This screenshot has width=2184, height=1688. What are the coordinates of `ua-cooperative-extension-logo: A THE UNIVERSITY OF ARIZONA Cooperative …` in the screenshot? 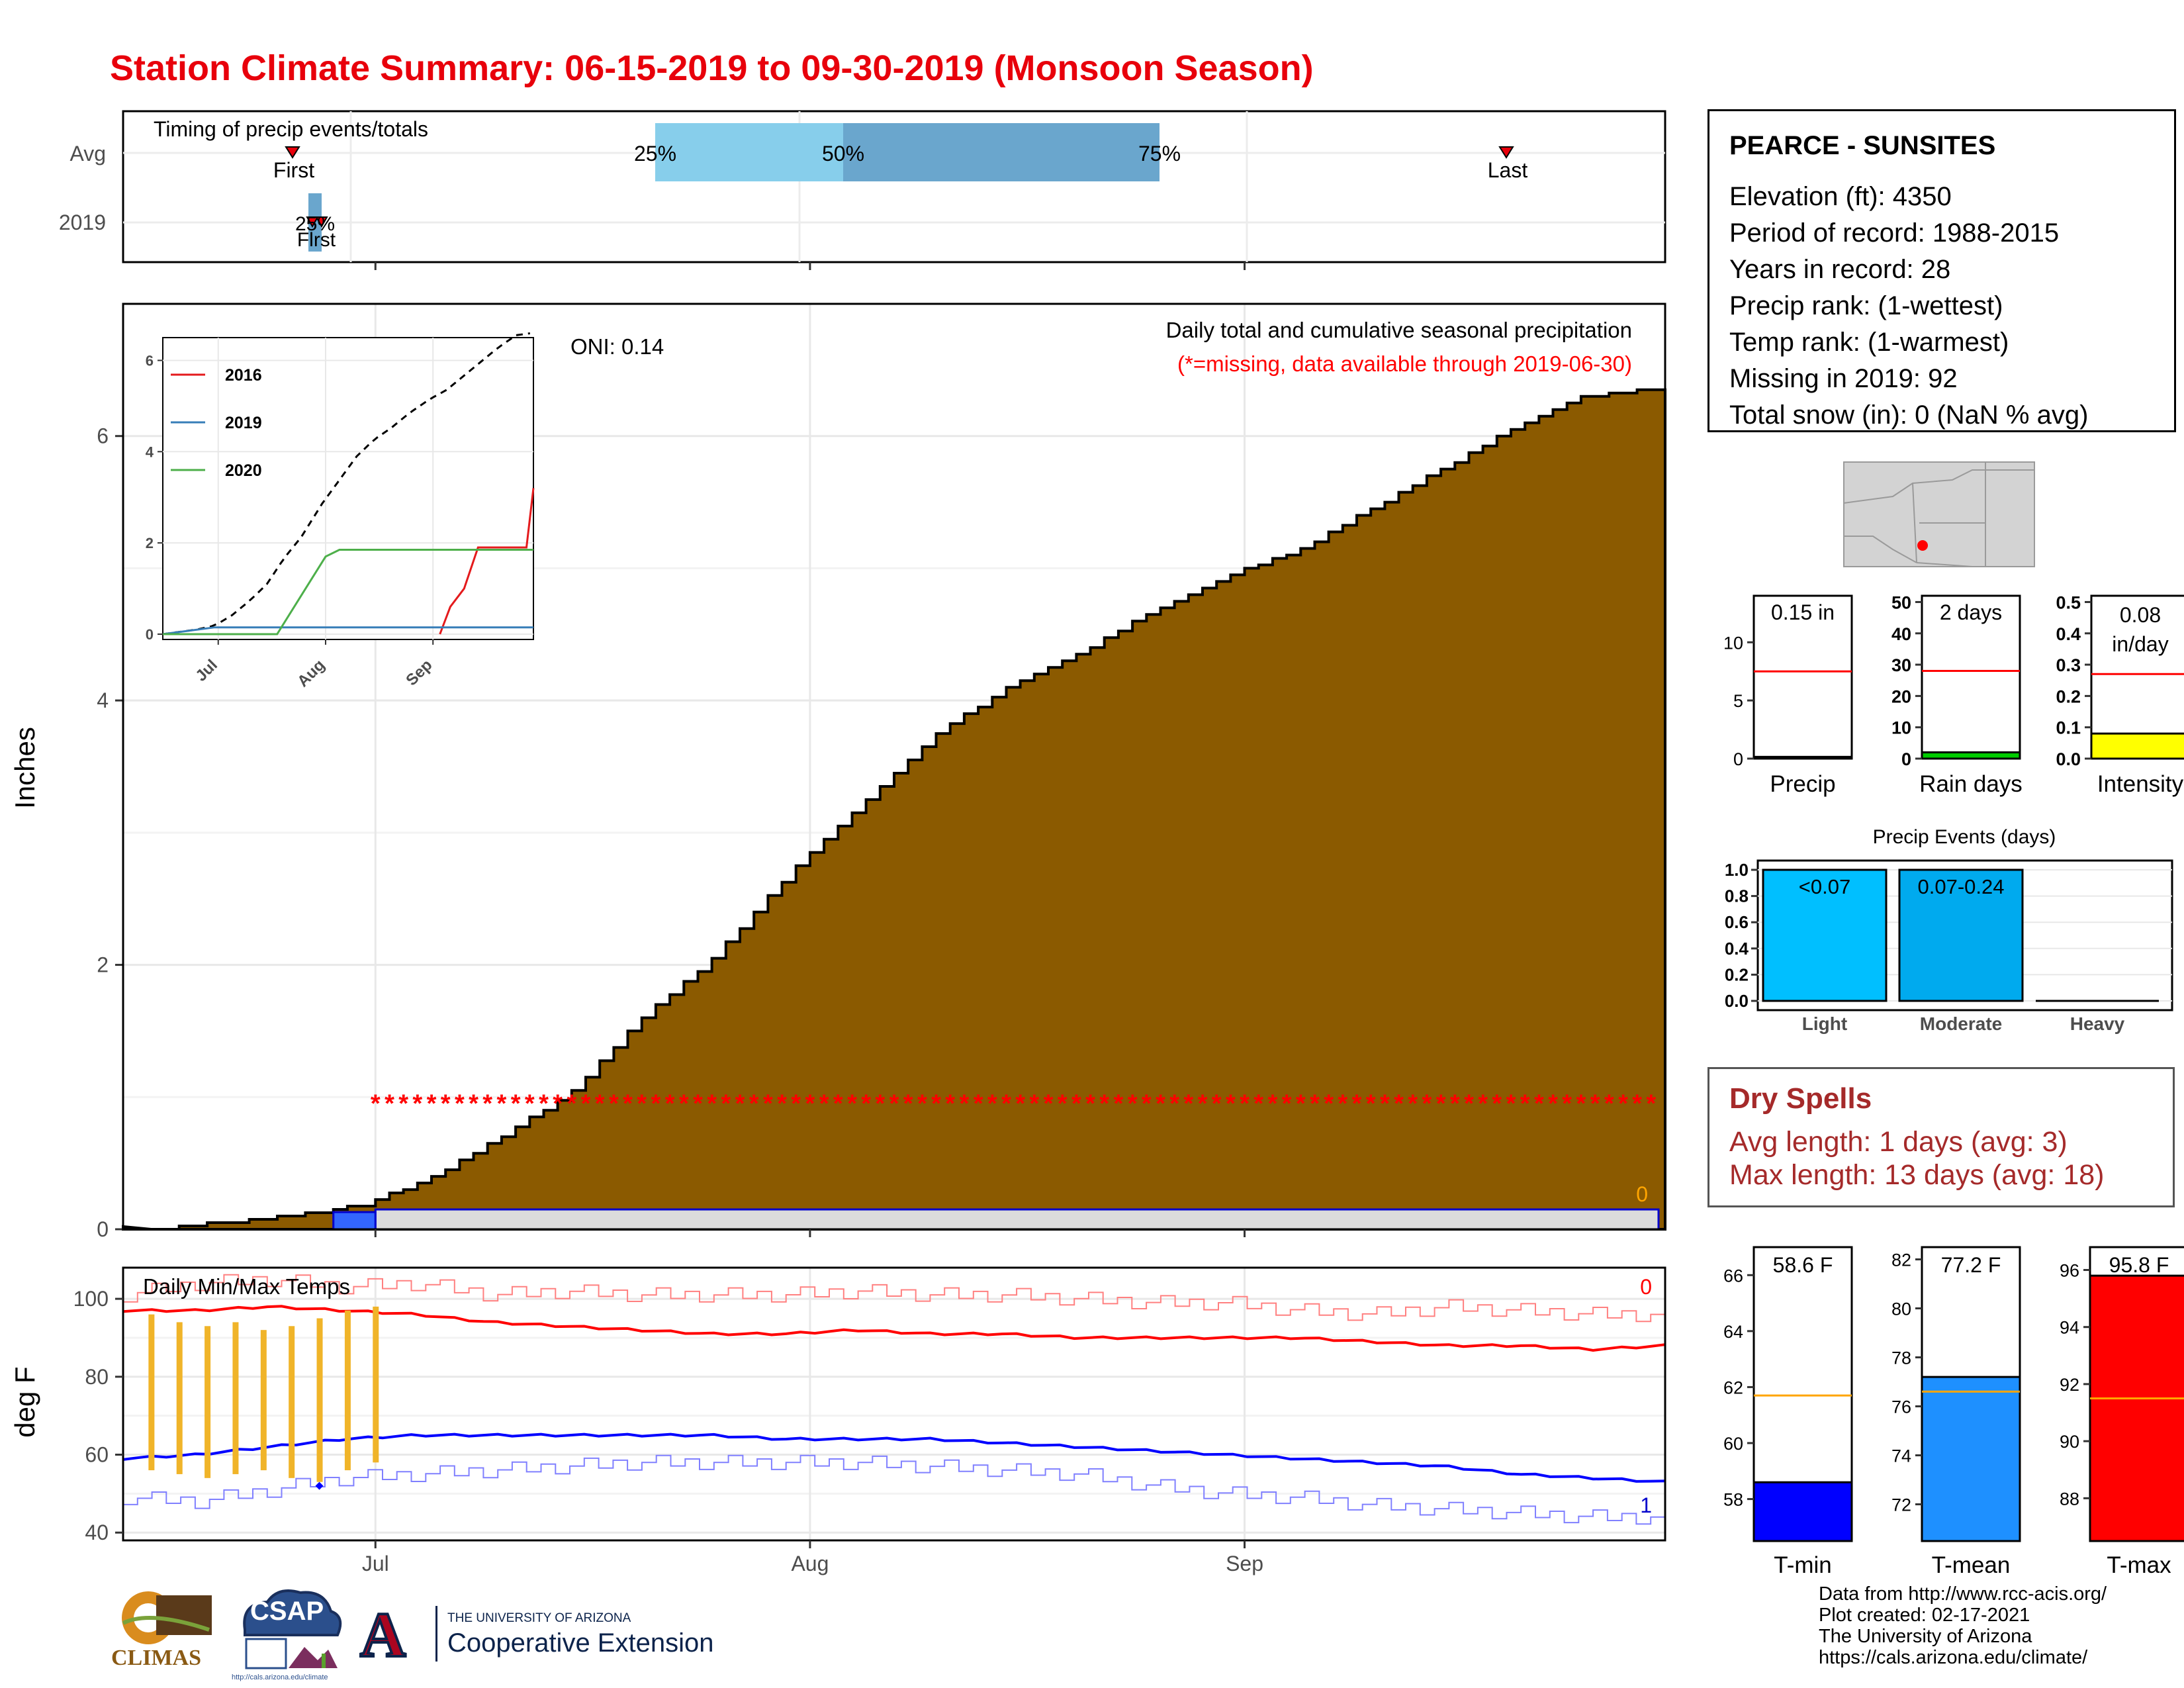 It's located at (549, 1634).